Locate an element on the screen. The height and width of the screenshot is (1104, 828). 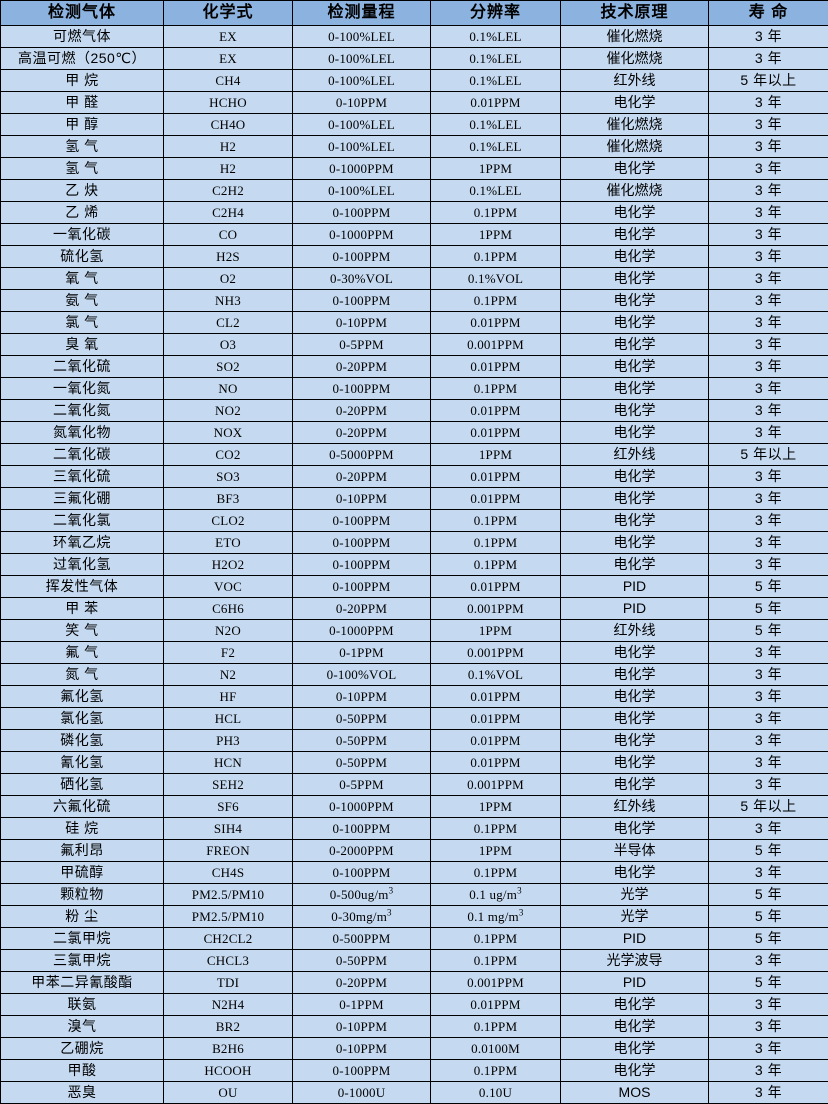
cell-formula: H2S is located at coordinates (228, 257).